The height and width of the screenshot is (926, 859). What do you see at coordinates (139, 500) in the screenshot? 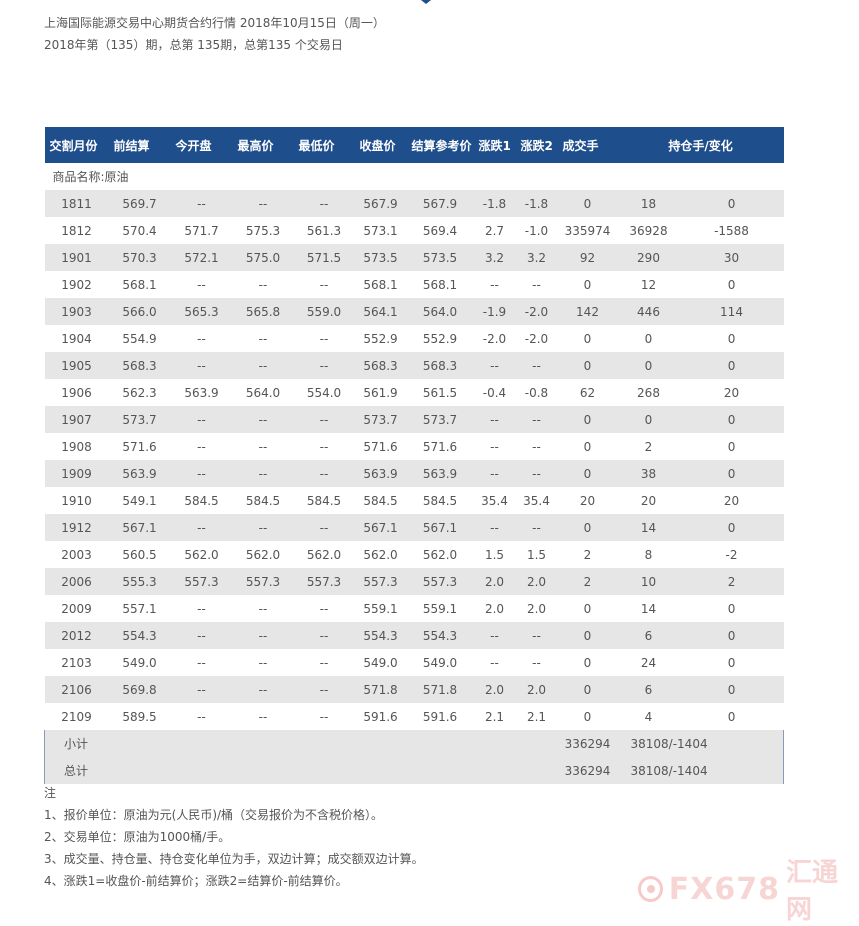
I see `cell-prev-settle: 549.1` at bounding box center [139, 500].